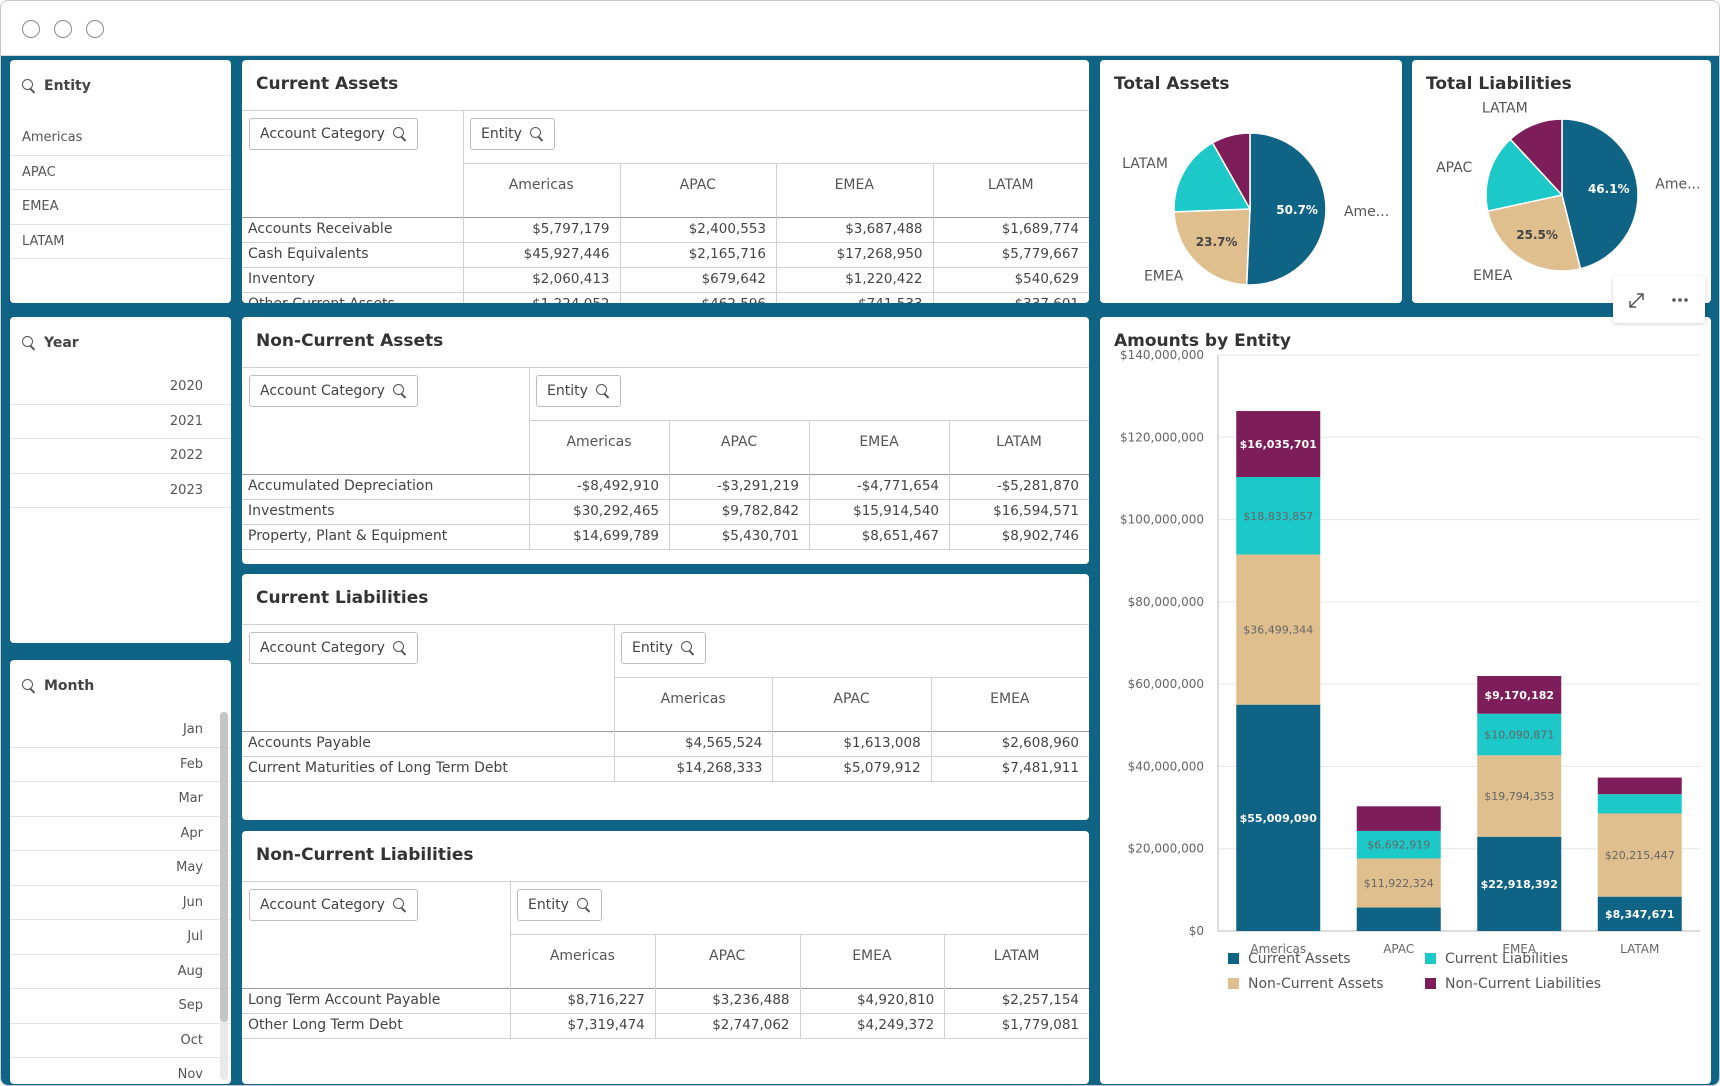 This screenshot has width=1720, height=1086. I want to click on month-list-scrollbar, so click(224, 896).